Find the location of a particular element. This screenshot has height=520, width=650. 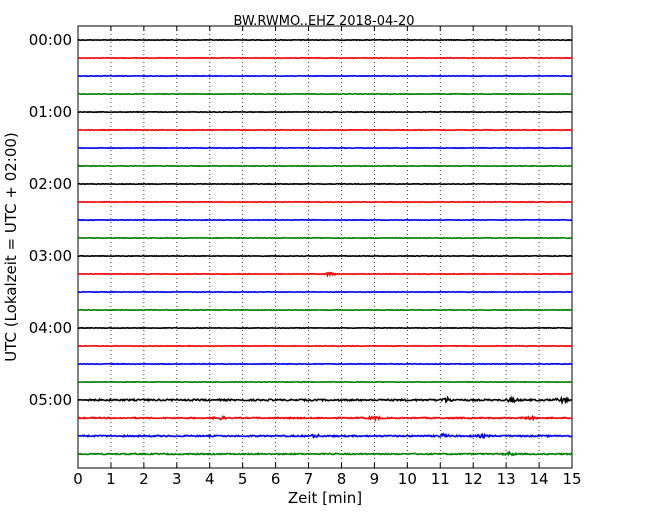

x-tick-label: 4 is located at coordinates (210, 479).